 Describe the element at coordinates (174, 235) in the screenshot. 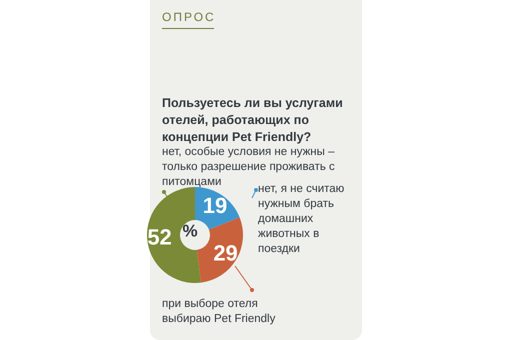

I see `donut-slice` at that location.